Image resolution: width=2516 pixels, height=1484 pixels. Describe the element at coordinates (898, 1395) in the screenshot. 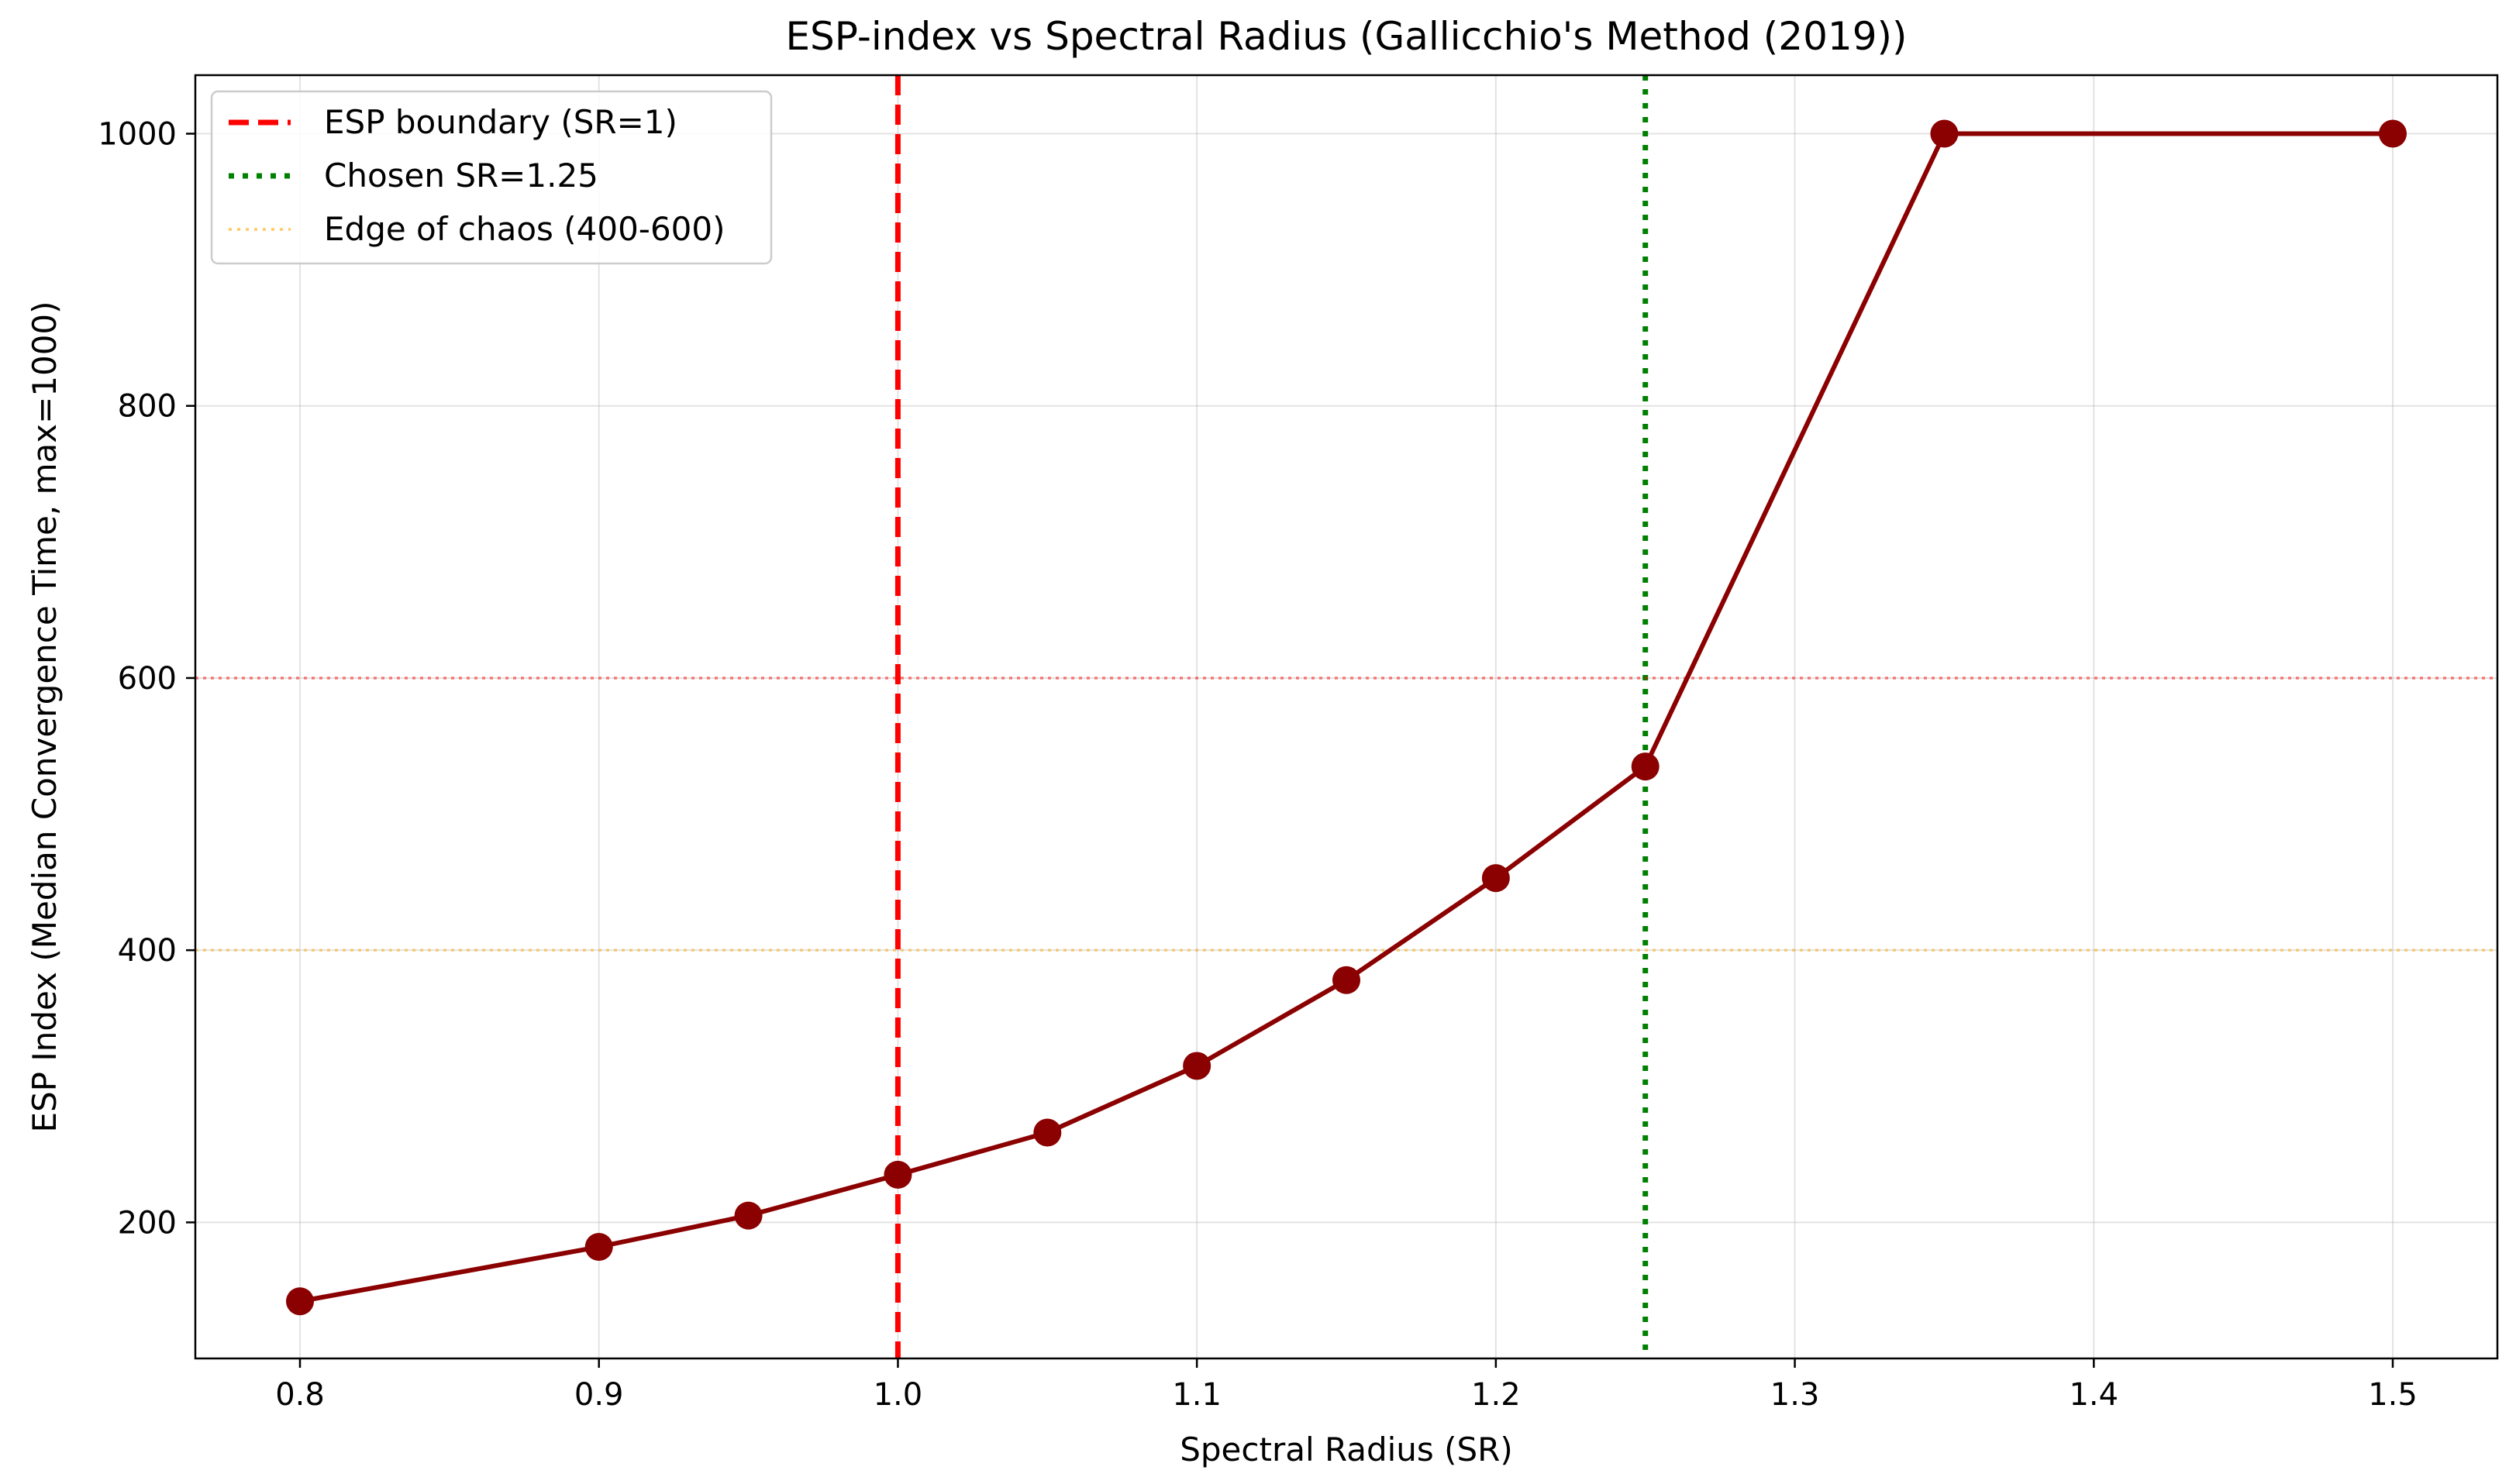

I see `x-tick-label: 1.0` at that location.